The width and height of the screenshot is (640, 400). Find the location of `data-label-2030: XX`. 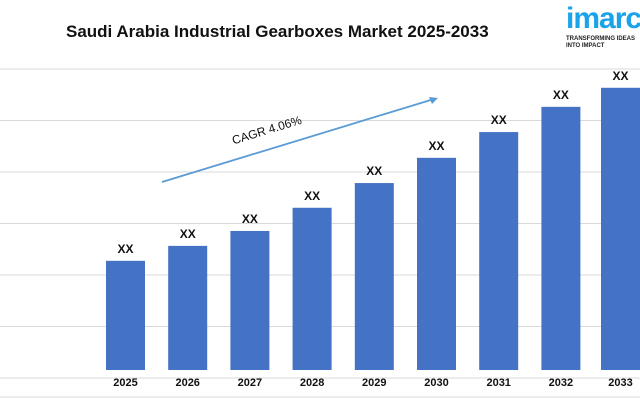

data-label-2030: XX is located at coordinates (436, 146).